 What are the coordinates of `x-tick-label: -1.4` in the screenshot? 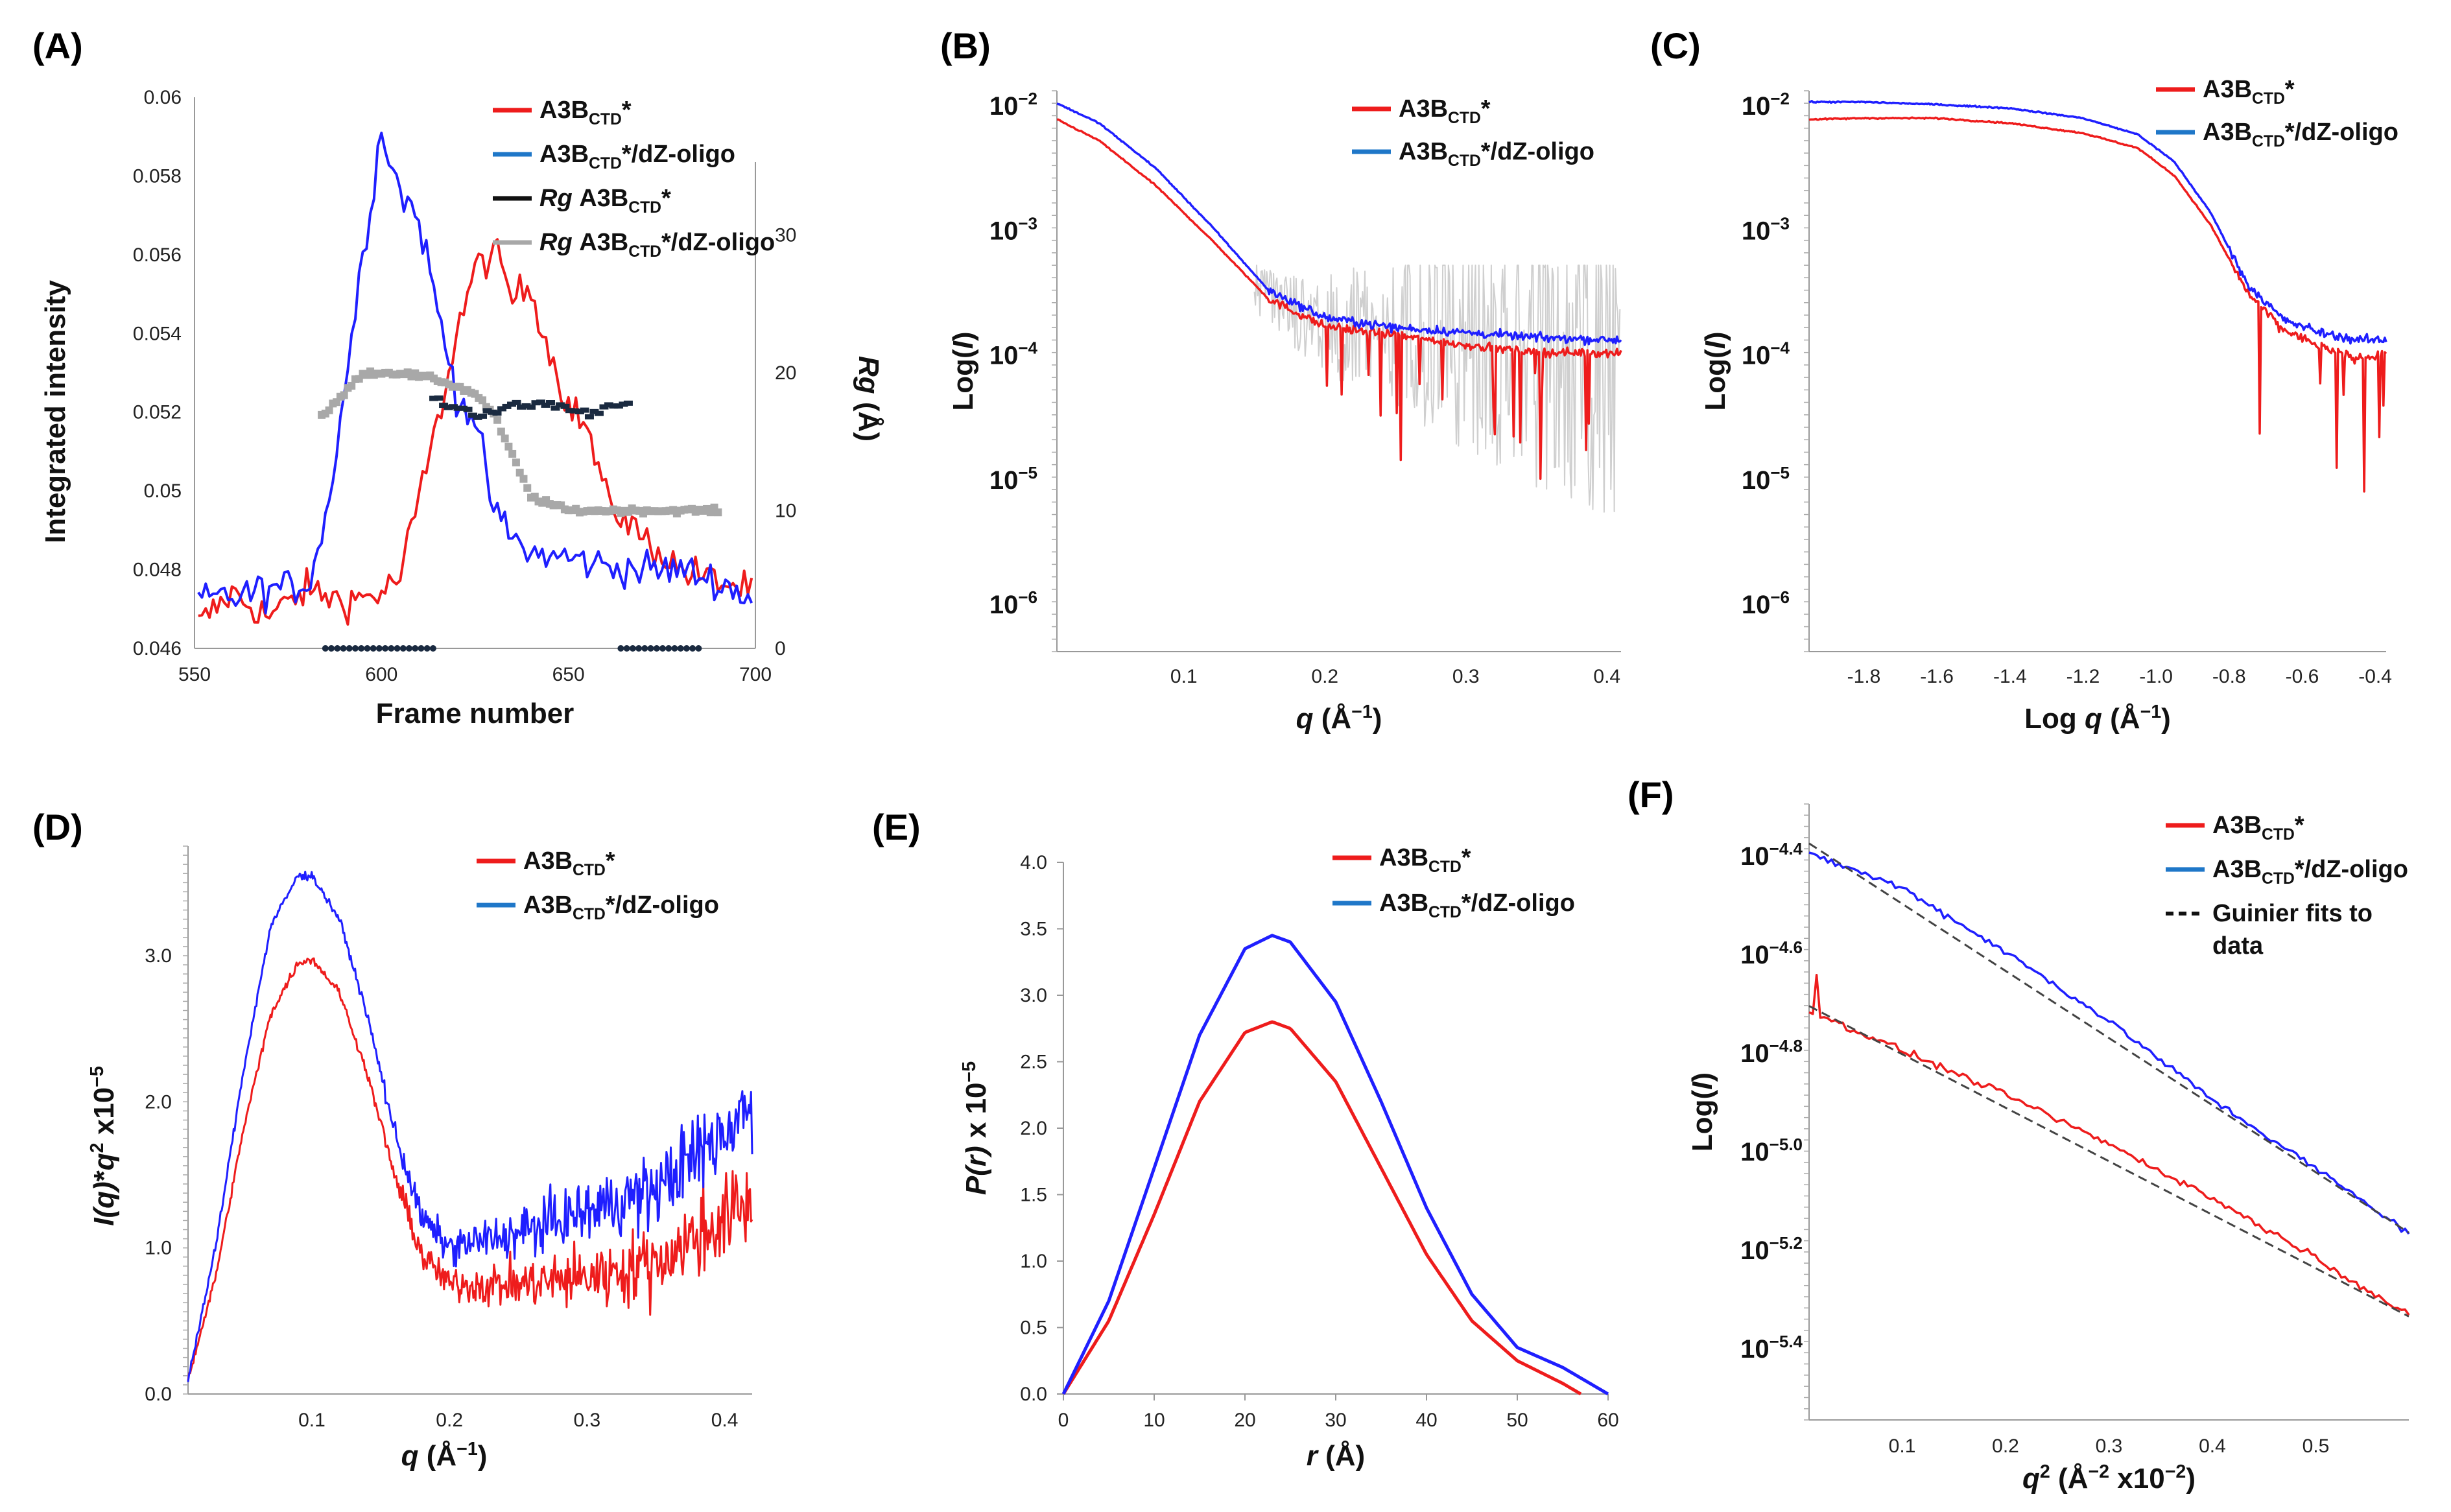 It's located at (2010, 676).